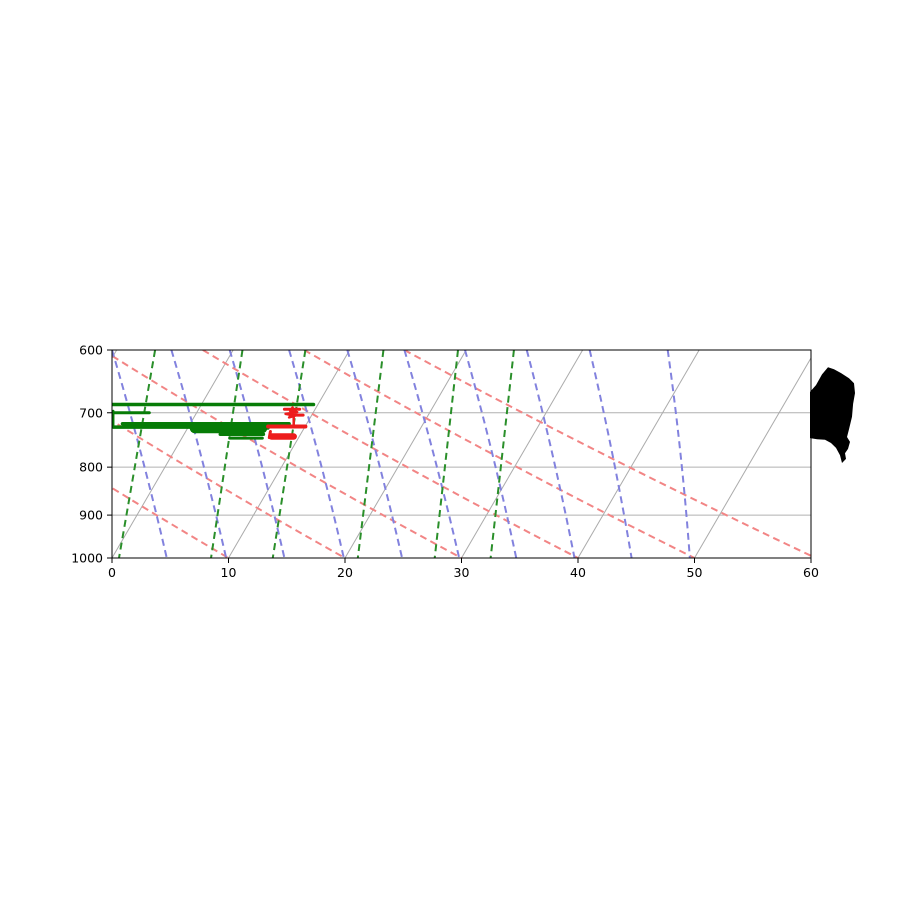 This screenshot has width=900, height=900. Describe the element at coordinates (91, 467) in the screenshot. I see `y-tick-label: 800` at that location.